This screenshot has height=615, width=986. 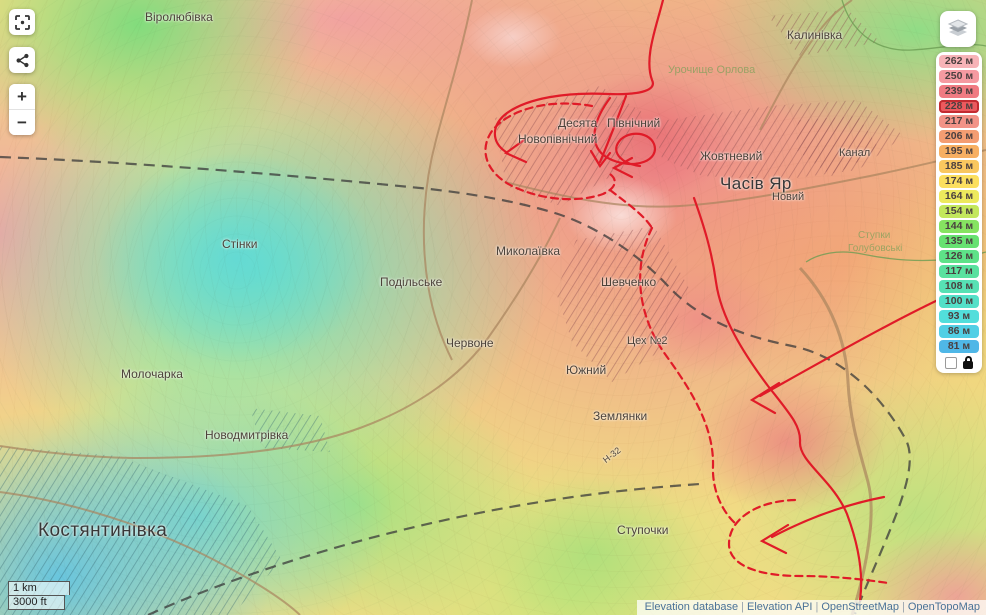 I want to click on legend-item: 262 м, so click(x=959, y=61).